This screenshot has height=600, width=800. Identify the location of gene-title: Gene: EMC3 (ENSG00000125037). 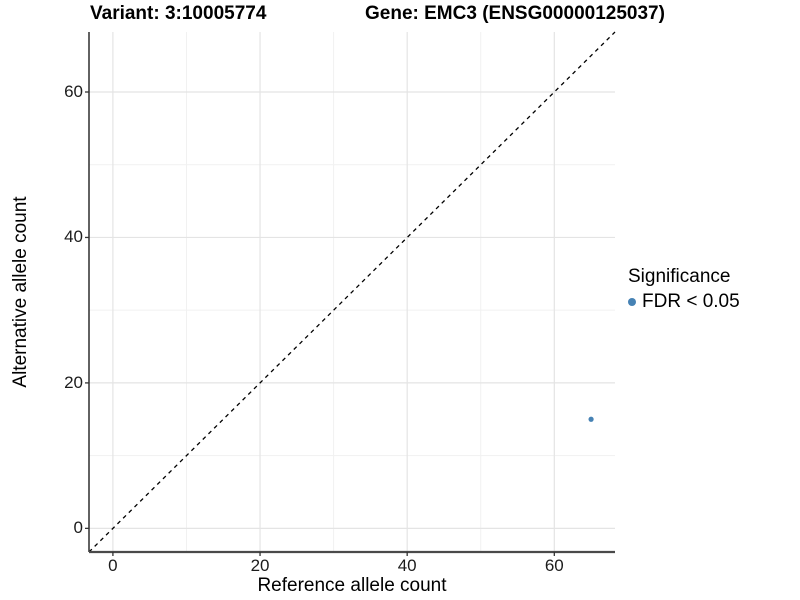
(515, 13).